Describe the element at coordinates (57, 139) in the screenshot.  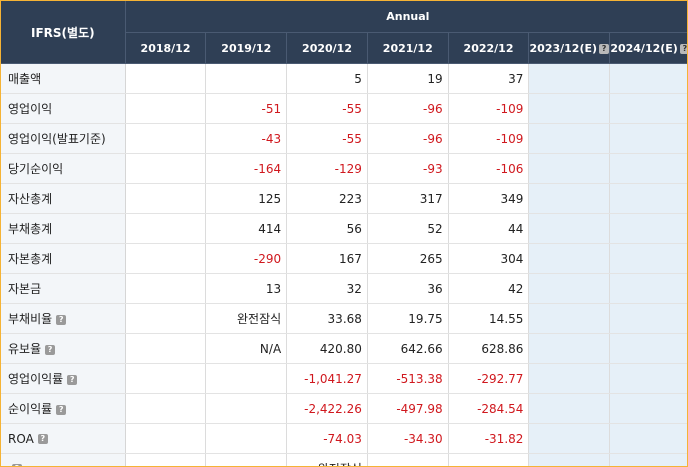
I see `row-label-text: 영업이익(발표기준)` at that location.